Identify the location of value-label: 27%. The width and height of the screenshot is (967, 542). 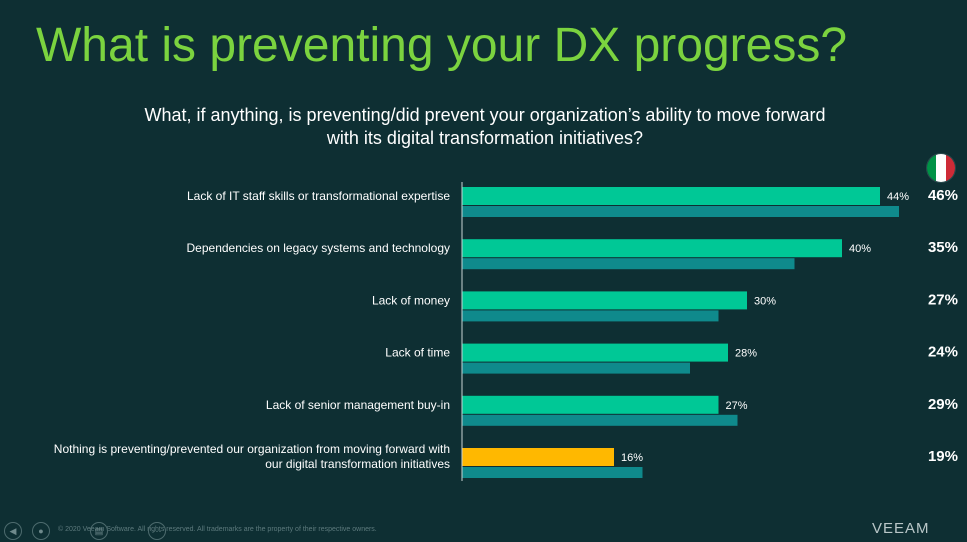
(737, 406).